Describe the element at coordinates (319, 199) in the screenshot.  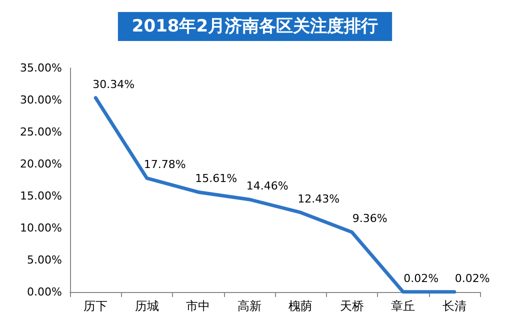
I see `data-label: 12.43%` at that location.